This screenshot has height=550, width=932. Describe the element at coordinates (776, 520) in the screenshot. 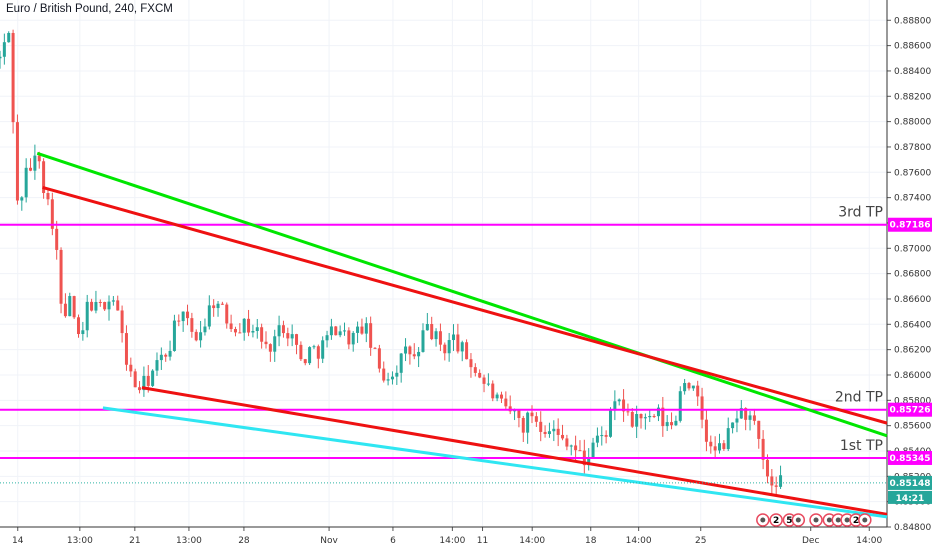

I see `event-badge: 2` at that location.